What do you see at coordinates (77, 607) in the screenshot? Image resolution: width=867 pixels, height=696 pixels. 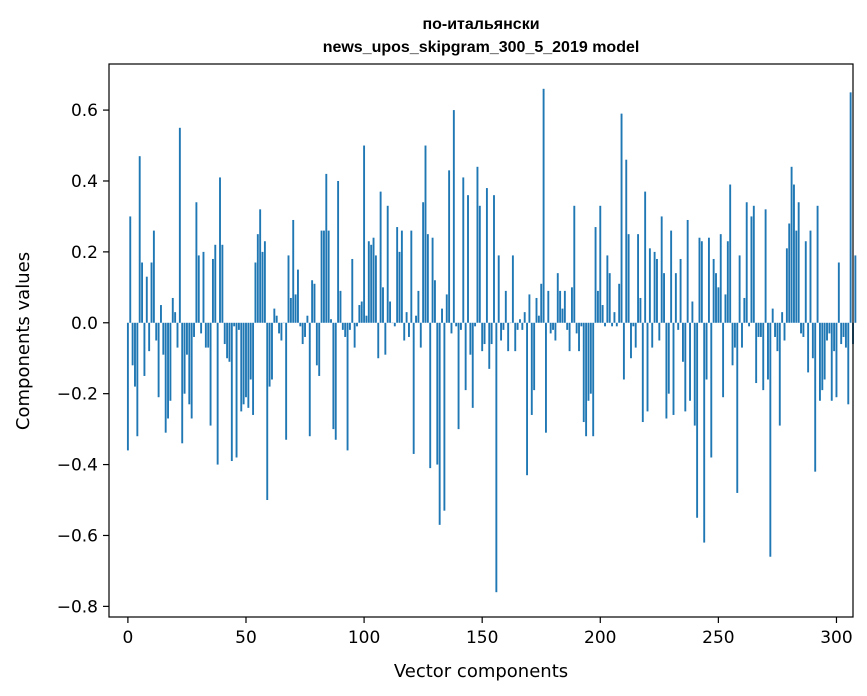 I see `y-tick-label: −0.8` at bounding box center [77, 607].